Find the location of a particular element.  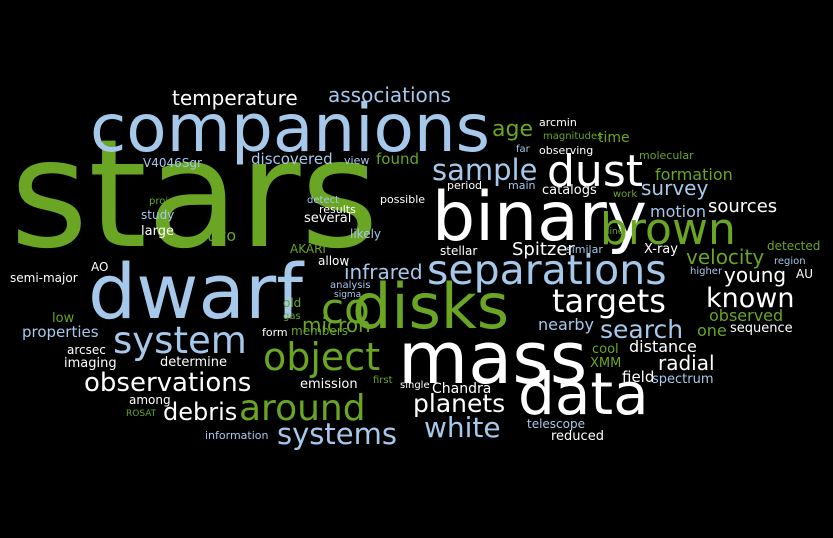

word-among: among is located at coordinates (150, 400).